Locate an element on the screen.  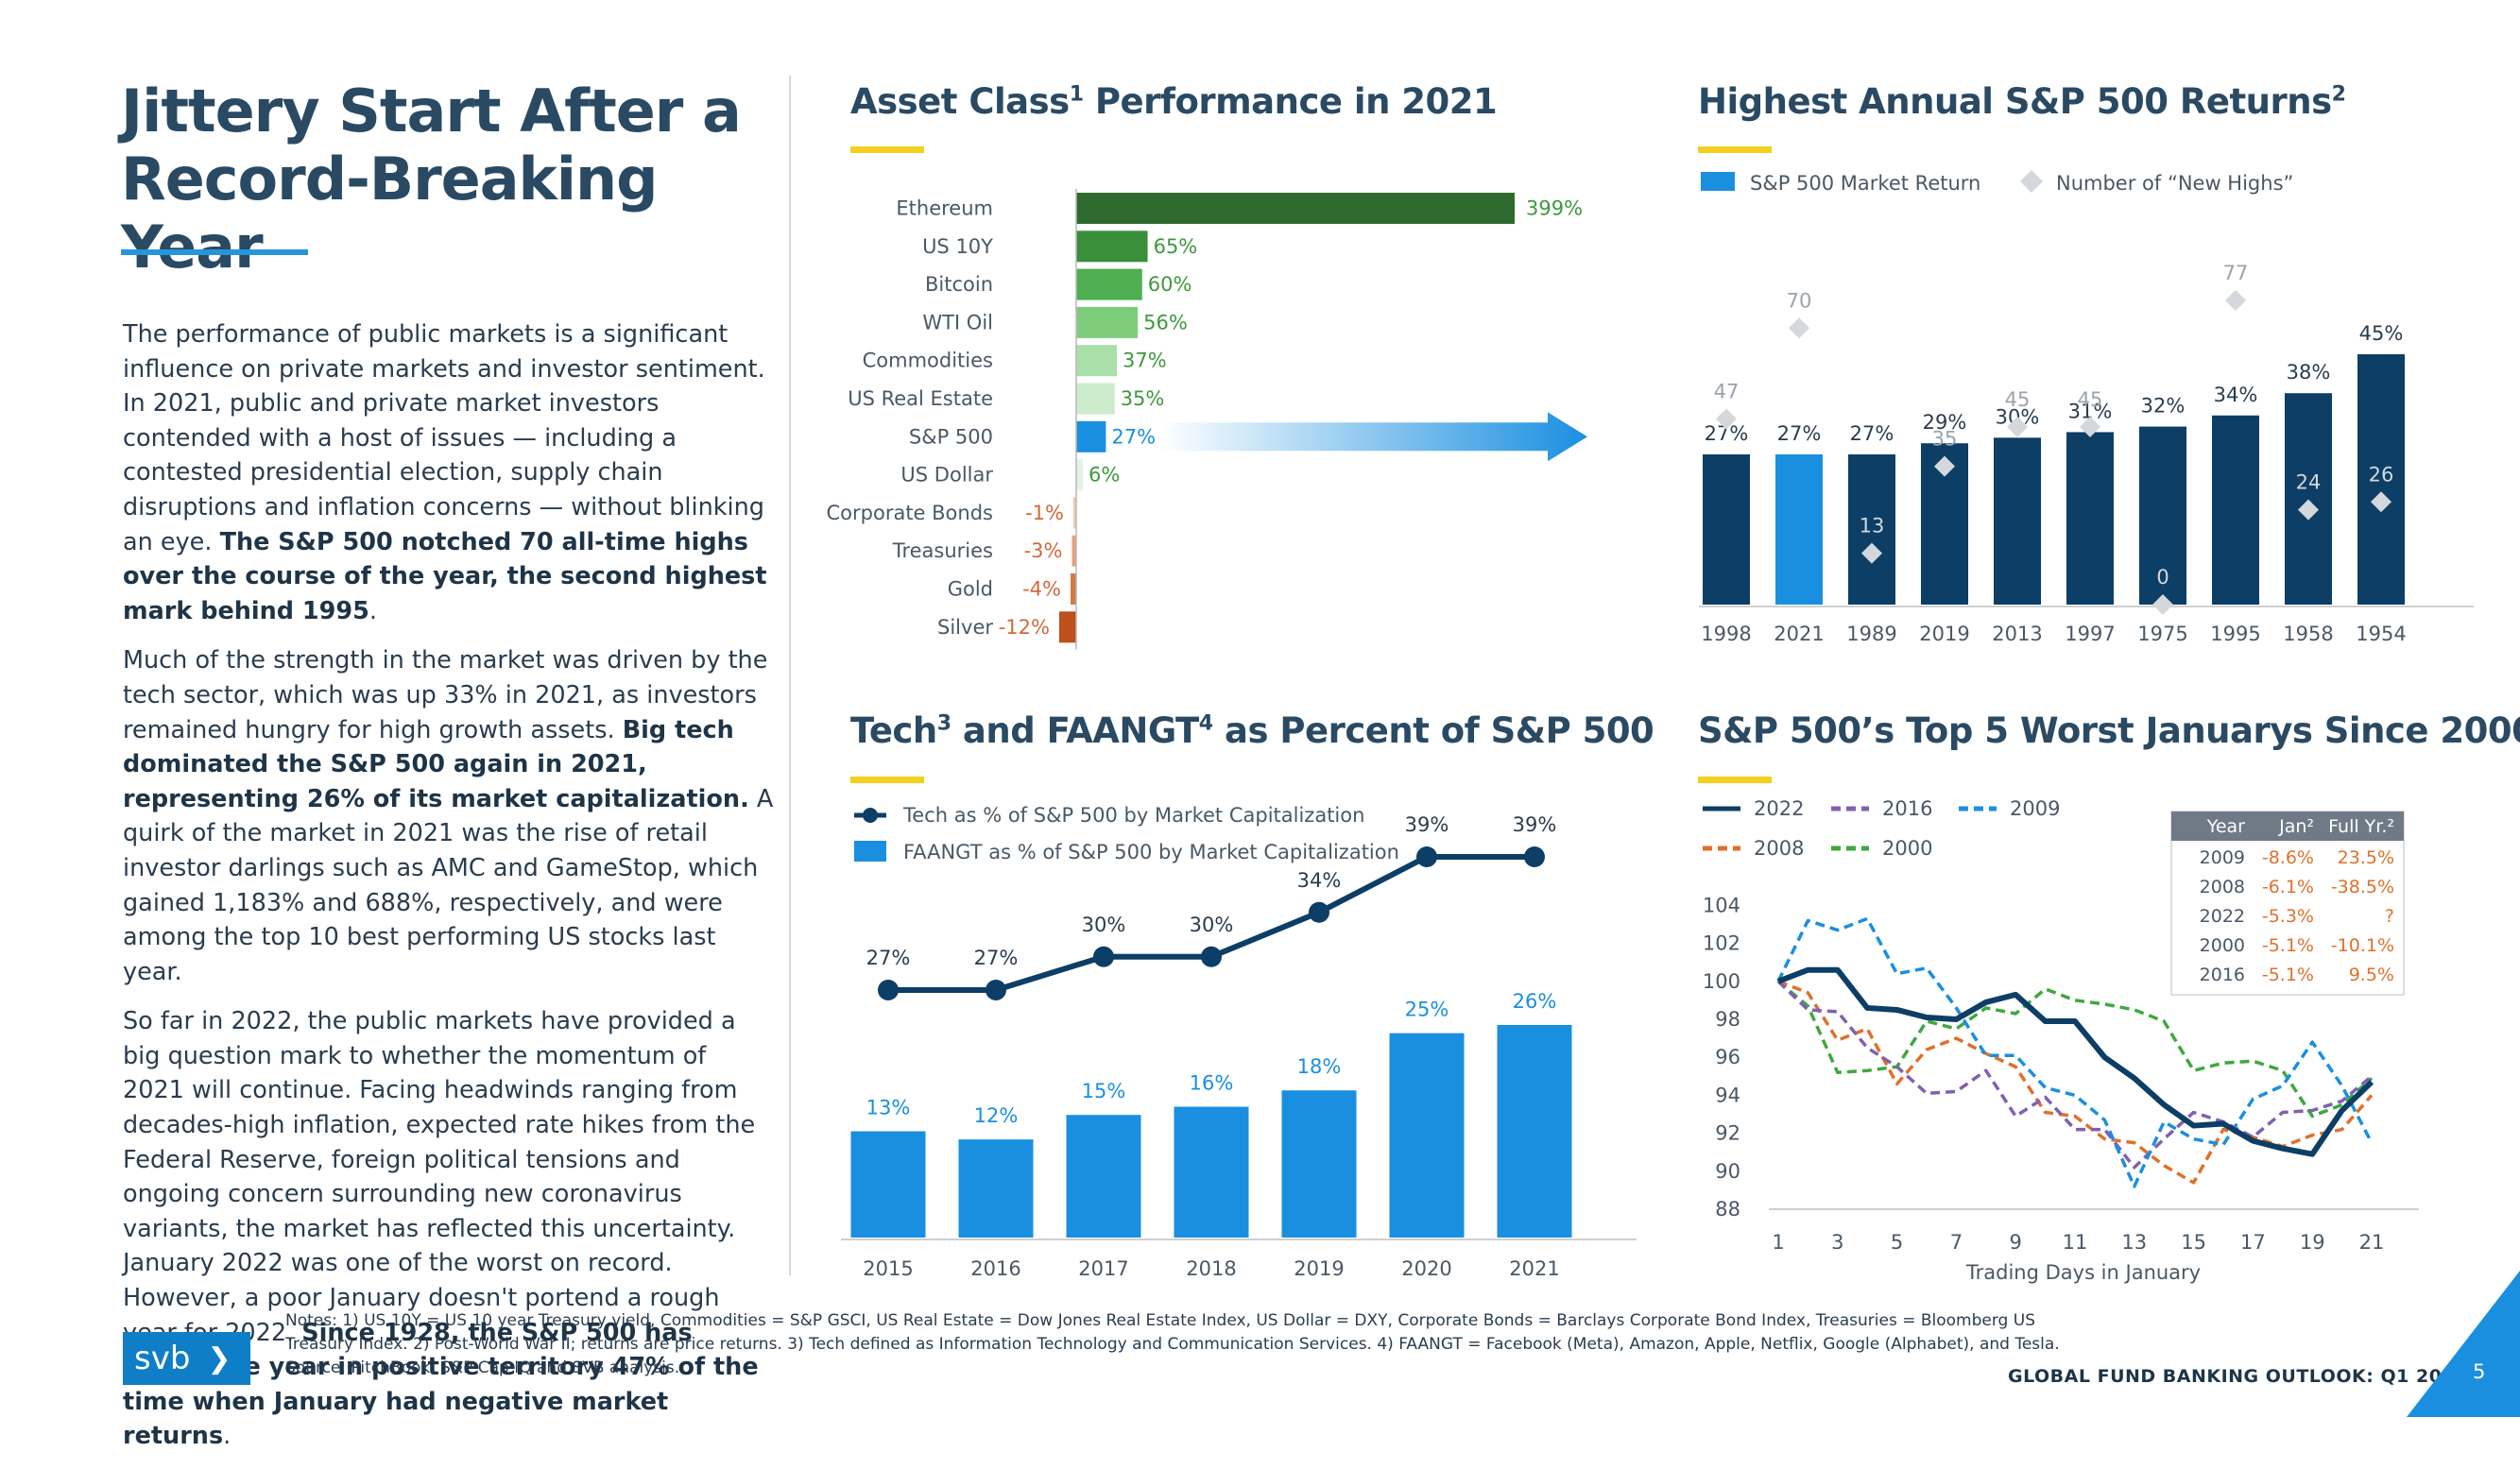
table-cell: 2022 is located at coordinates (2222, 917).